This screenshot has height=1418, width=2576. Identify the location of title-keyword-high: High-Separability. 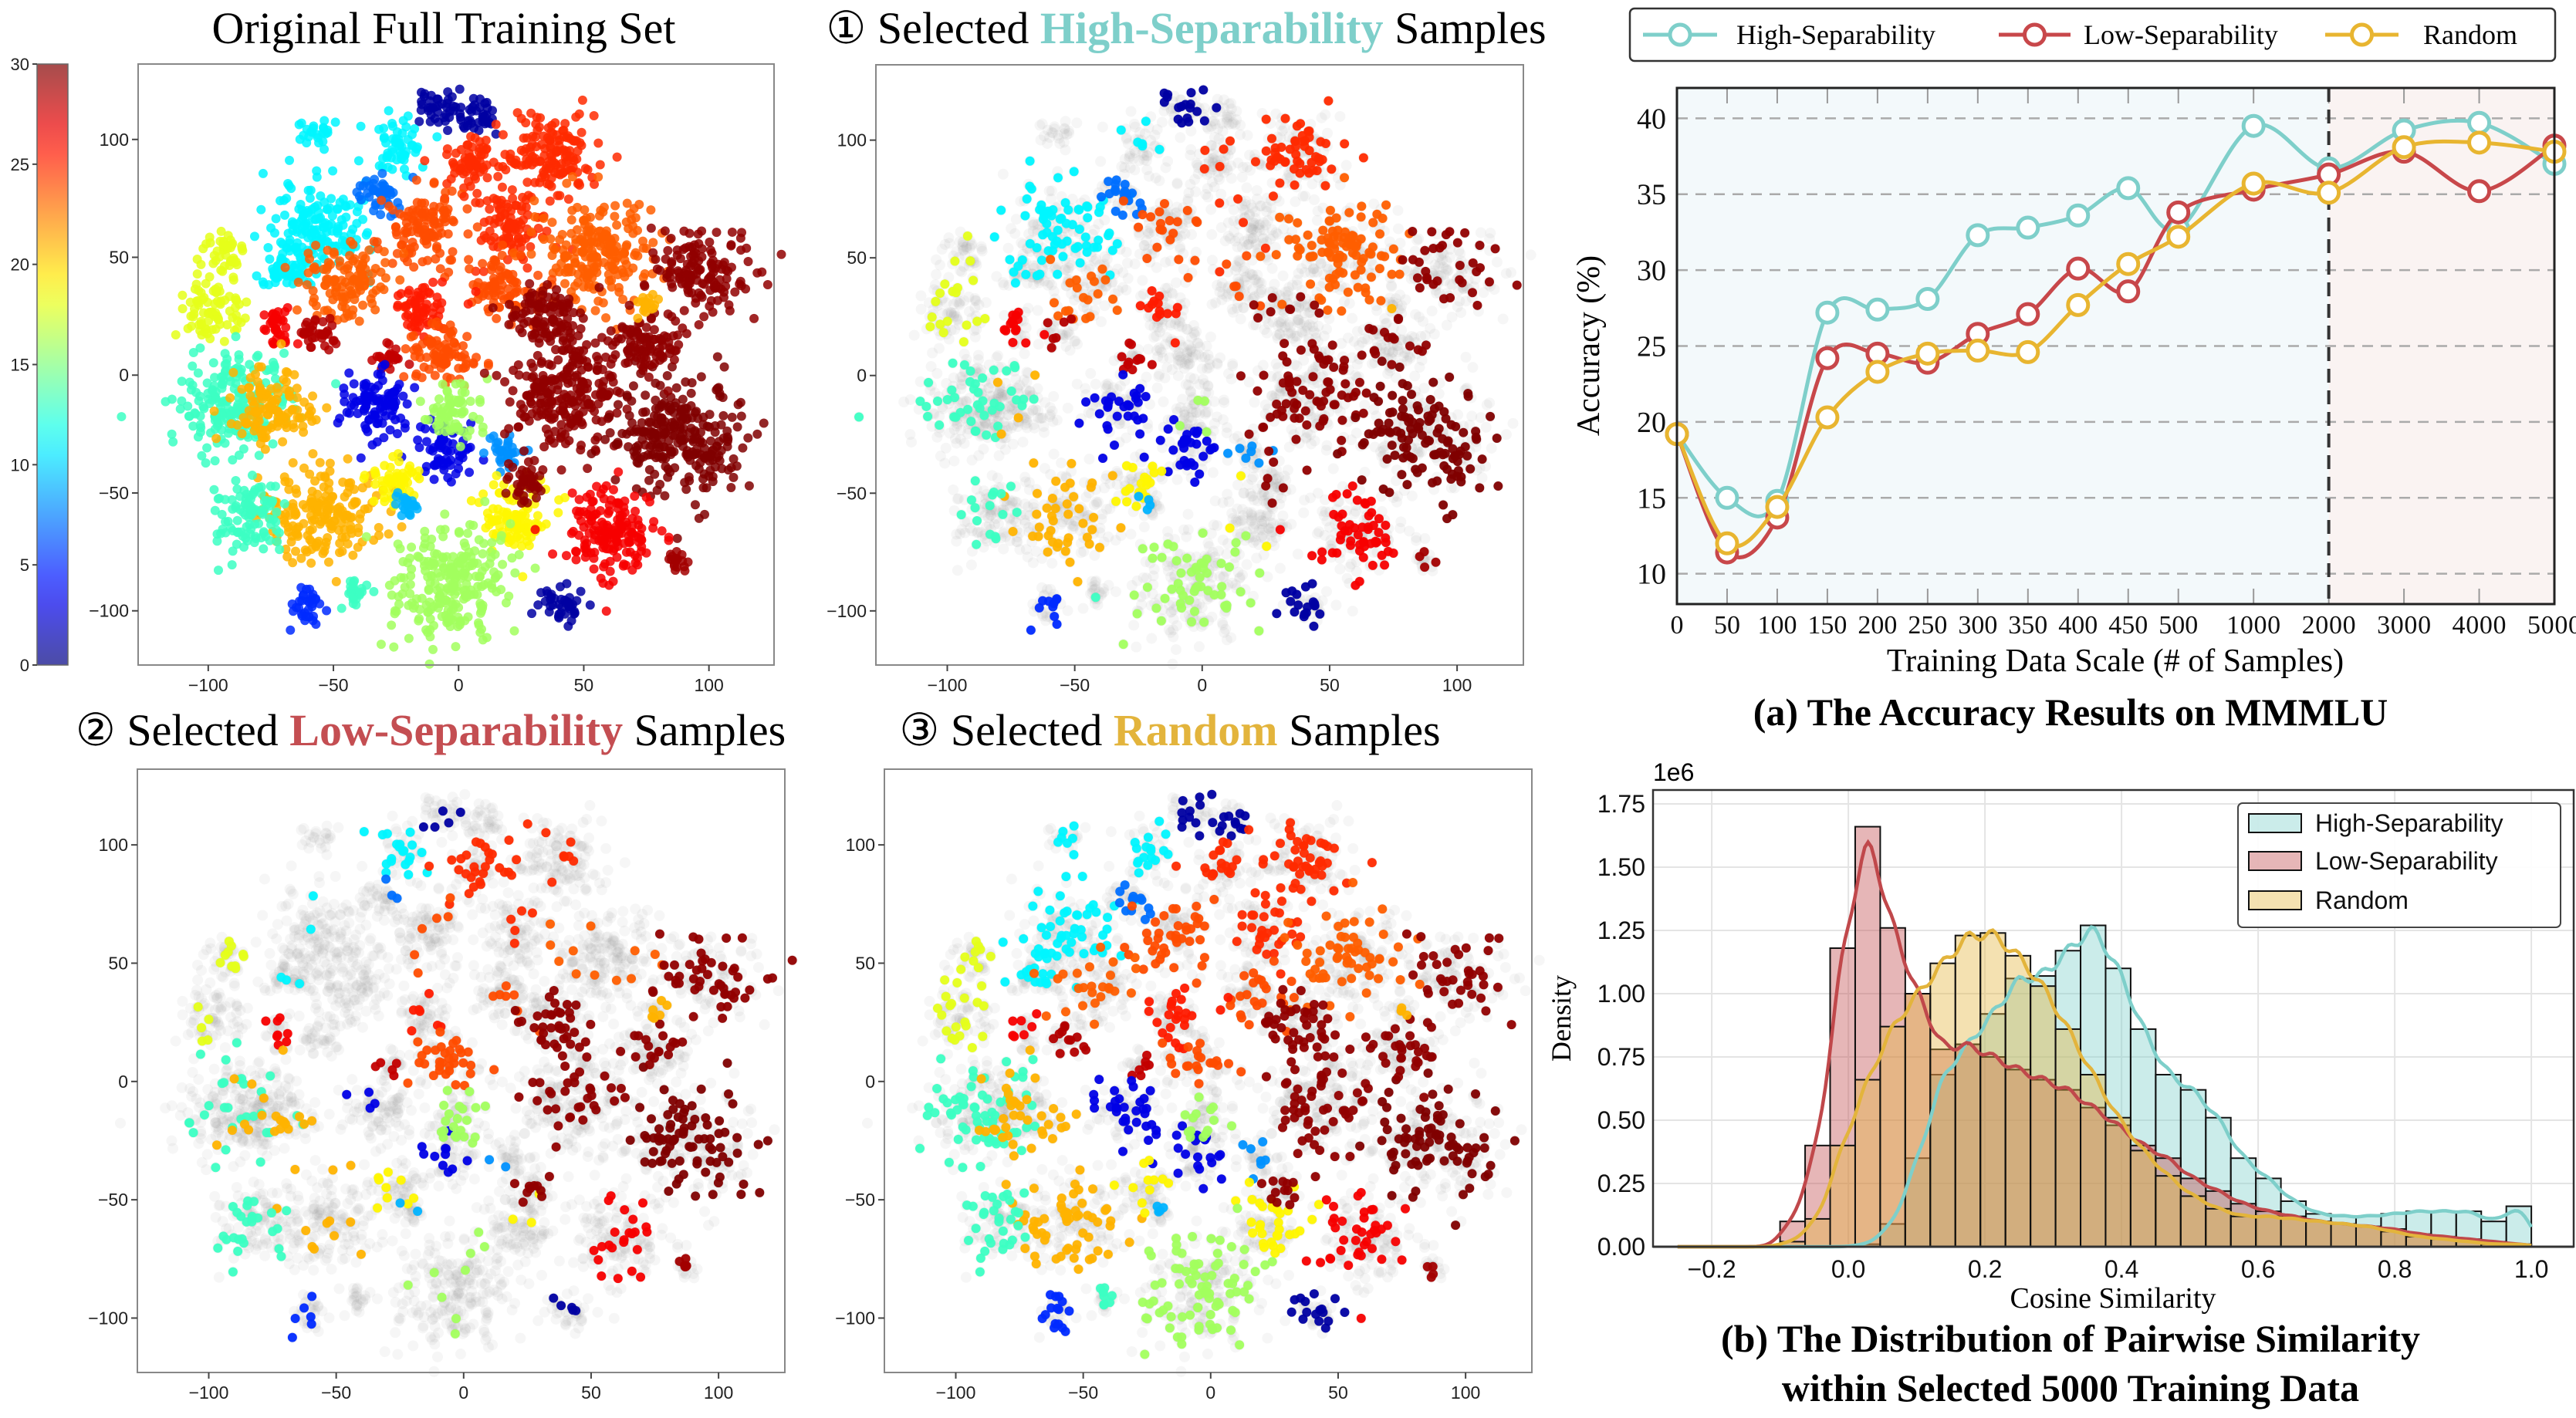
(1212, 28).